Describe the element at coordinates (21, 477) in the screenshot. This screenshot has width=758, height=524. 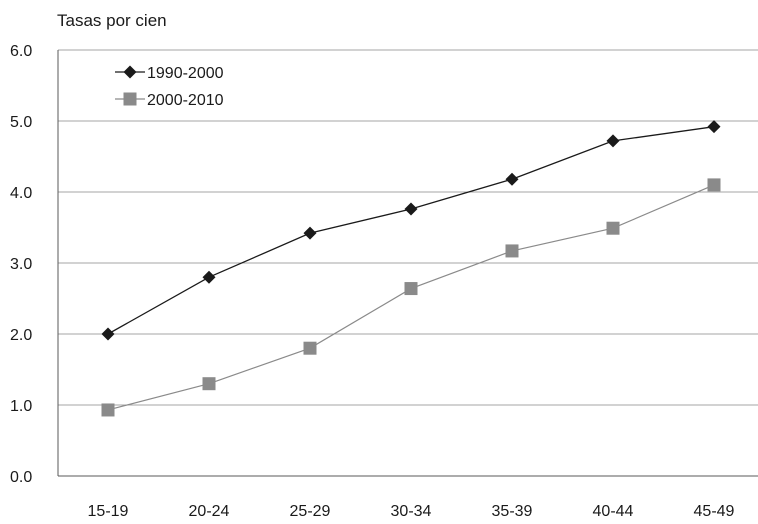
I see `y-tick-label: 0.0` at that location.